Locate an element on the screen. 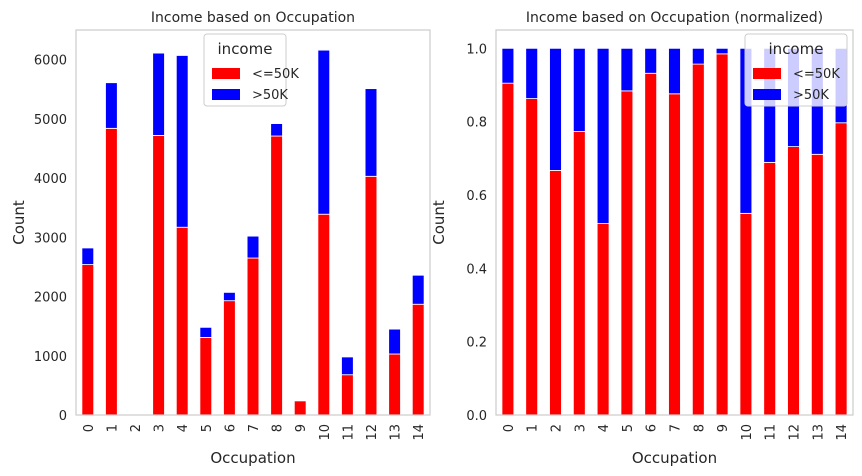 Image resolution: width=862 pixels, height=476 pixels. y-tick-label: 3000 is located at coordinates (50, 238).